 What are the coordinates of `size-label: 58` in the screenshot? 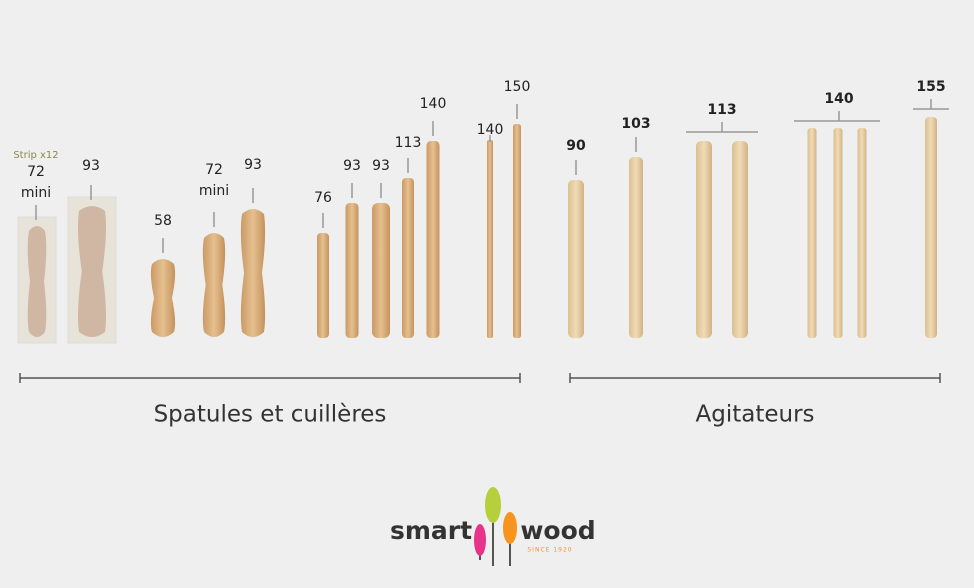 It's located at (163, 221).